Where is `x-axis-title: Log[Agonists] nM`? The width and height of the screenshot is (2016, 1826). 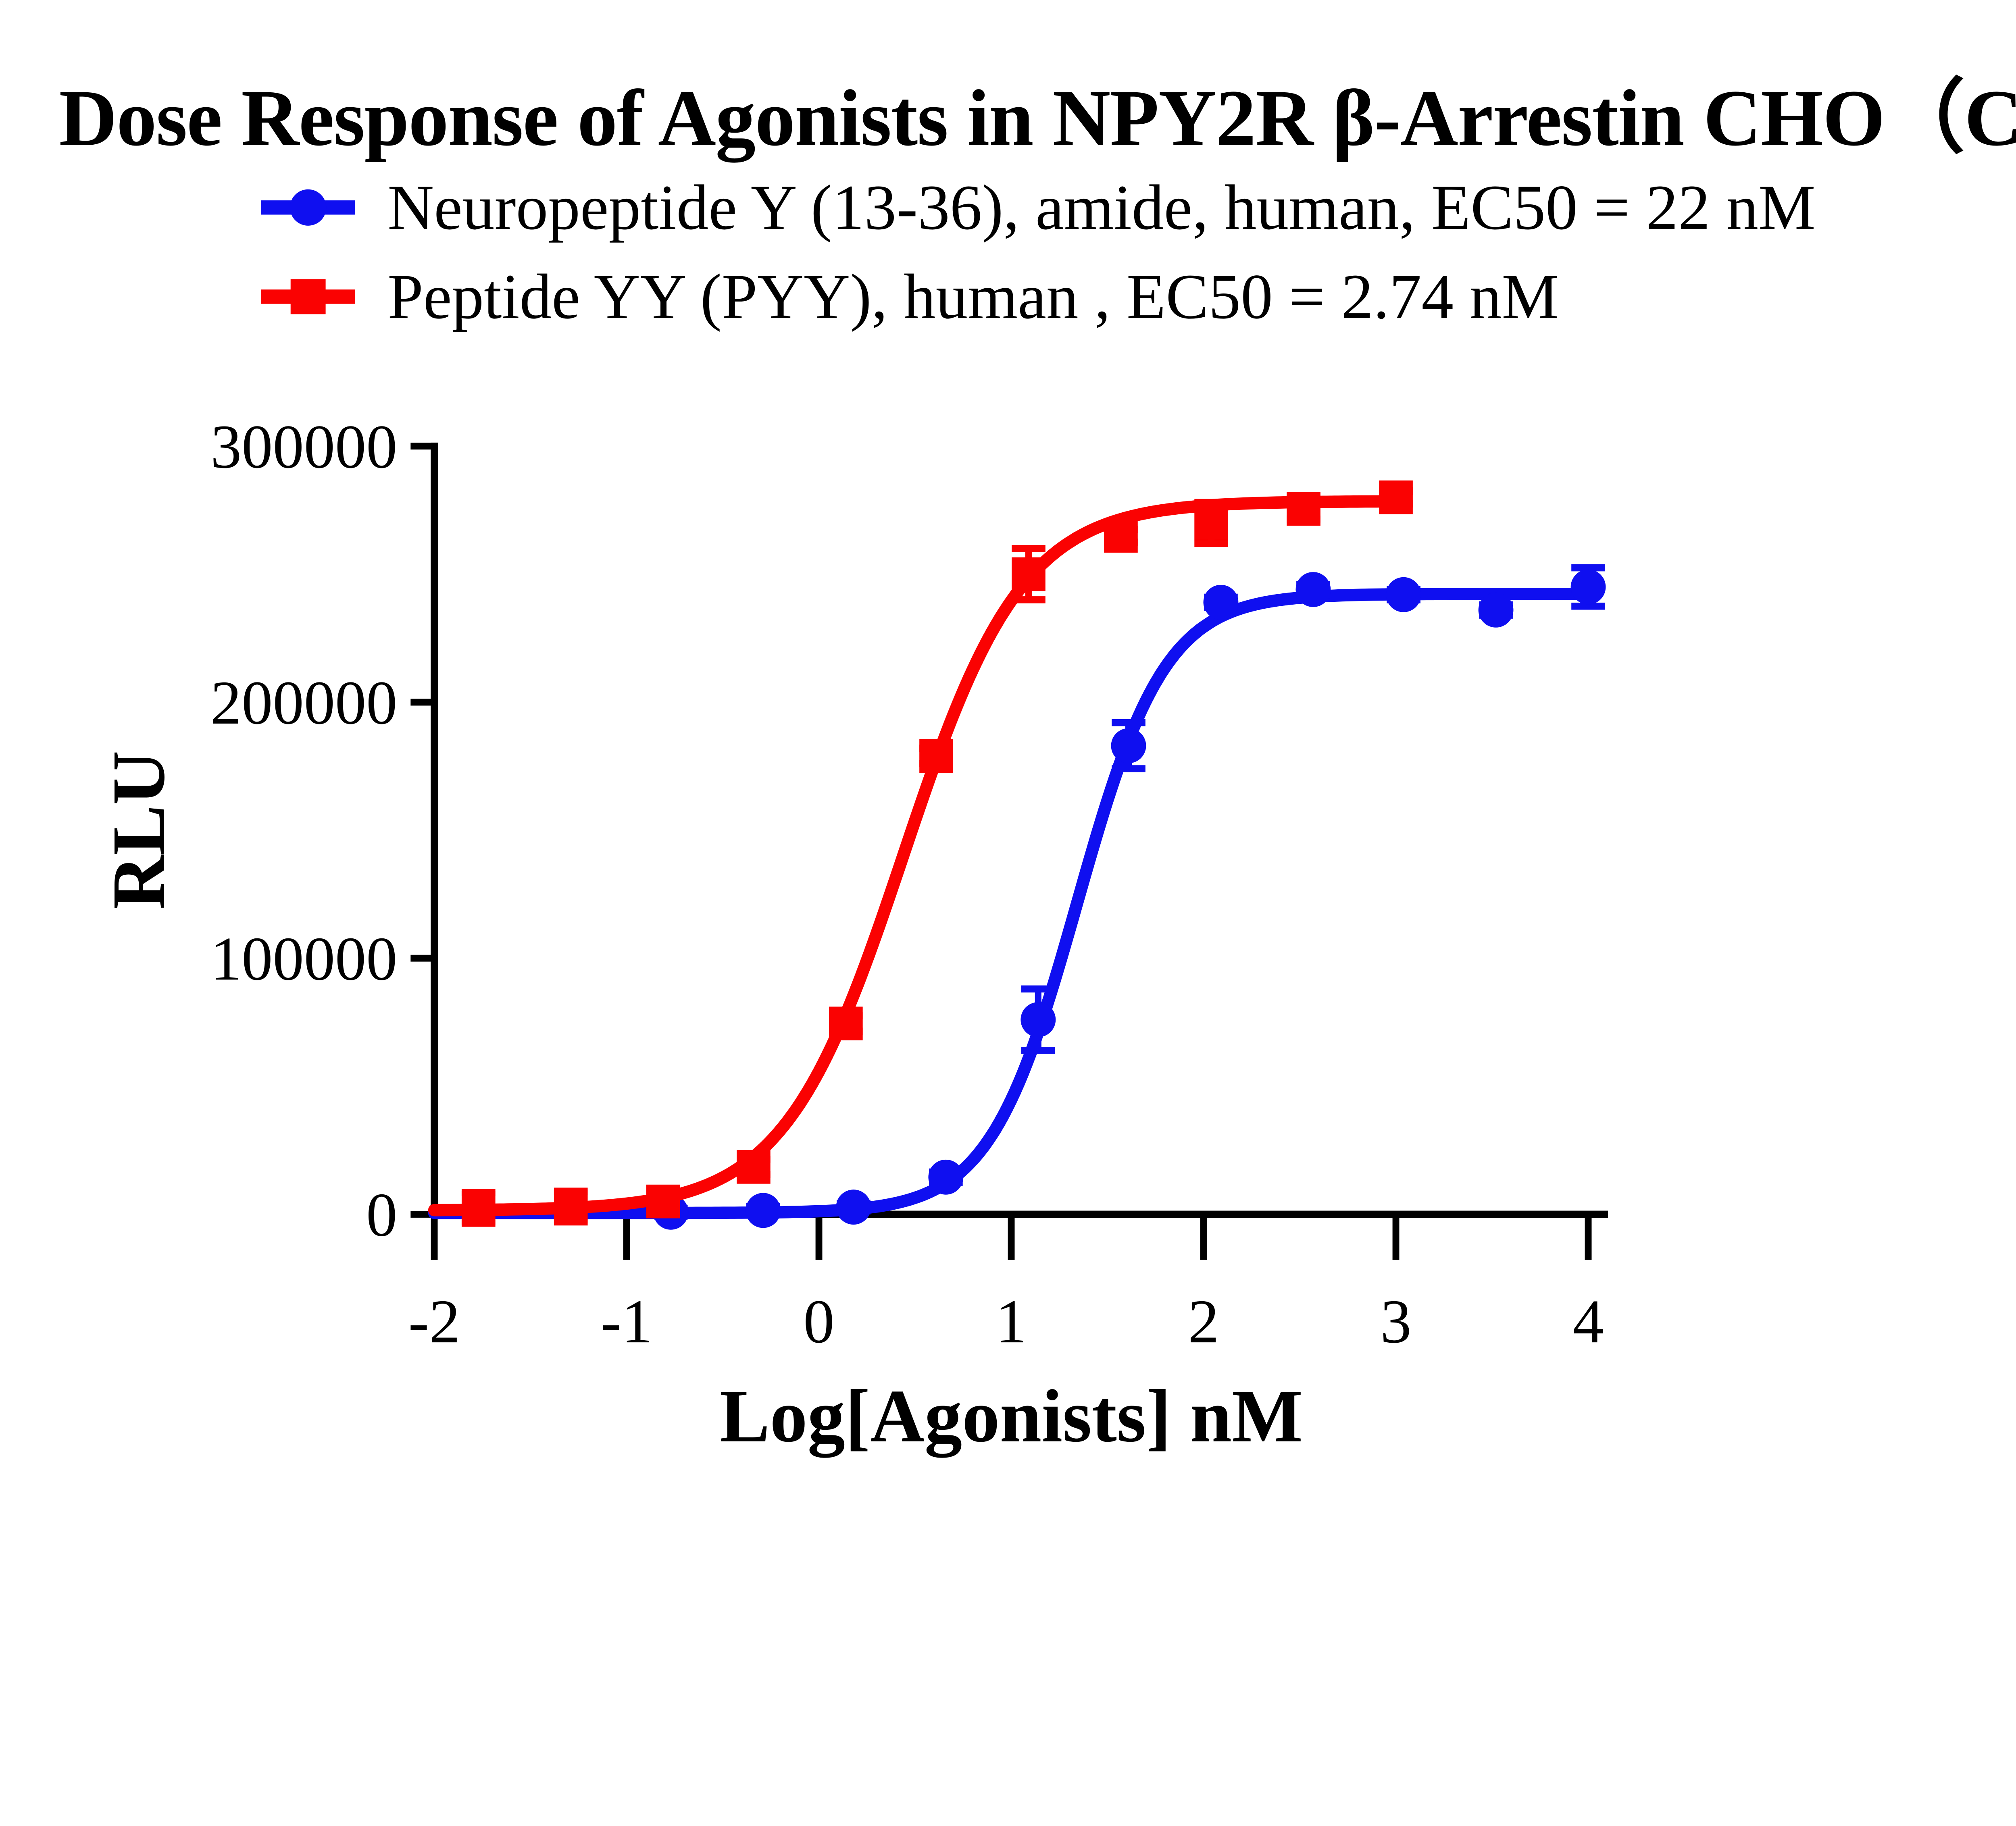 x-axis-title: Log[Agonists] nM is located at coordinates (1011, 1416).